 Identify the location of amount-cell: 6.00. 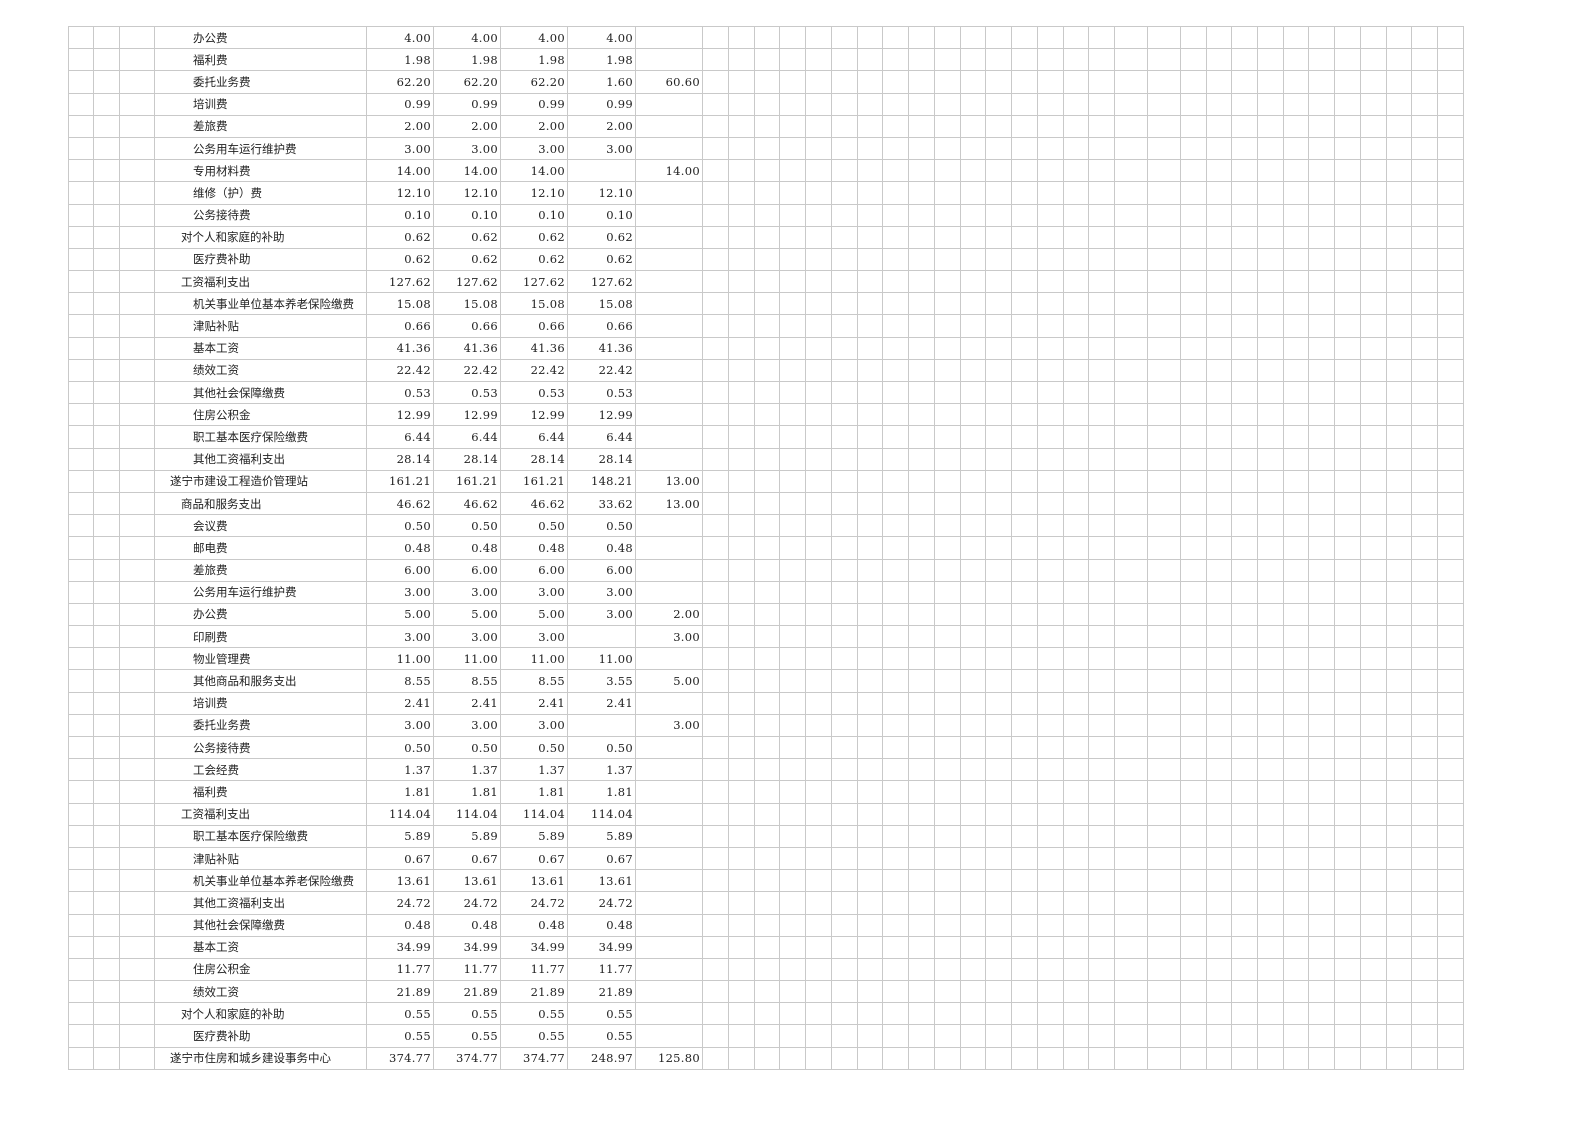
(400, 570).